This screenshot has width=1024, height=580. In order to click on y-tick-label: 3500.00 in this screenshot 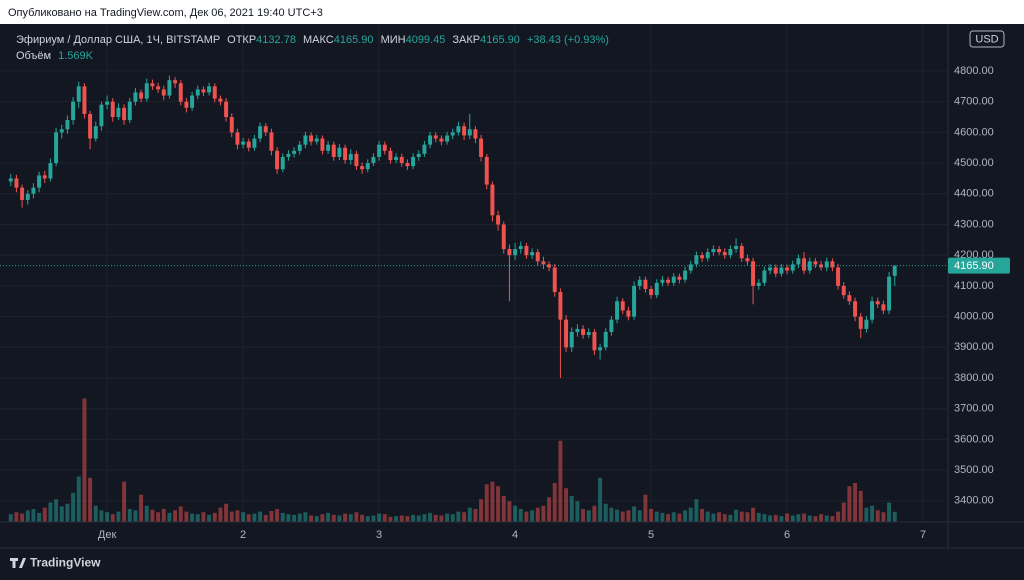, I will do `click(974, 470)`.